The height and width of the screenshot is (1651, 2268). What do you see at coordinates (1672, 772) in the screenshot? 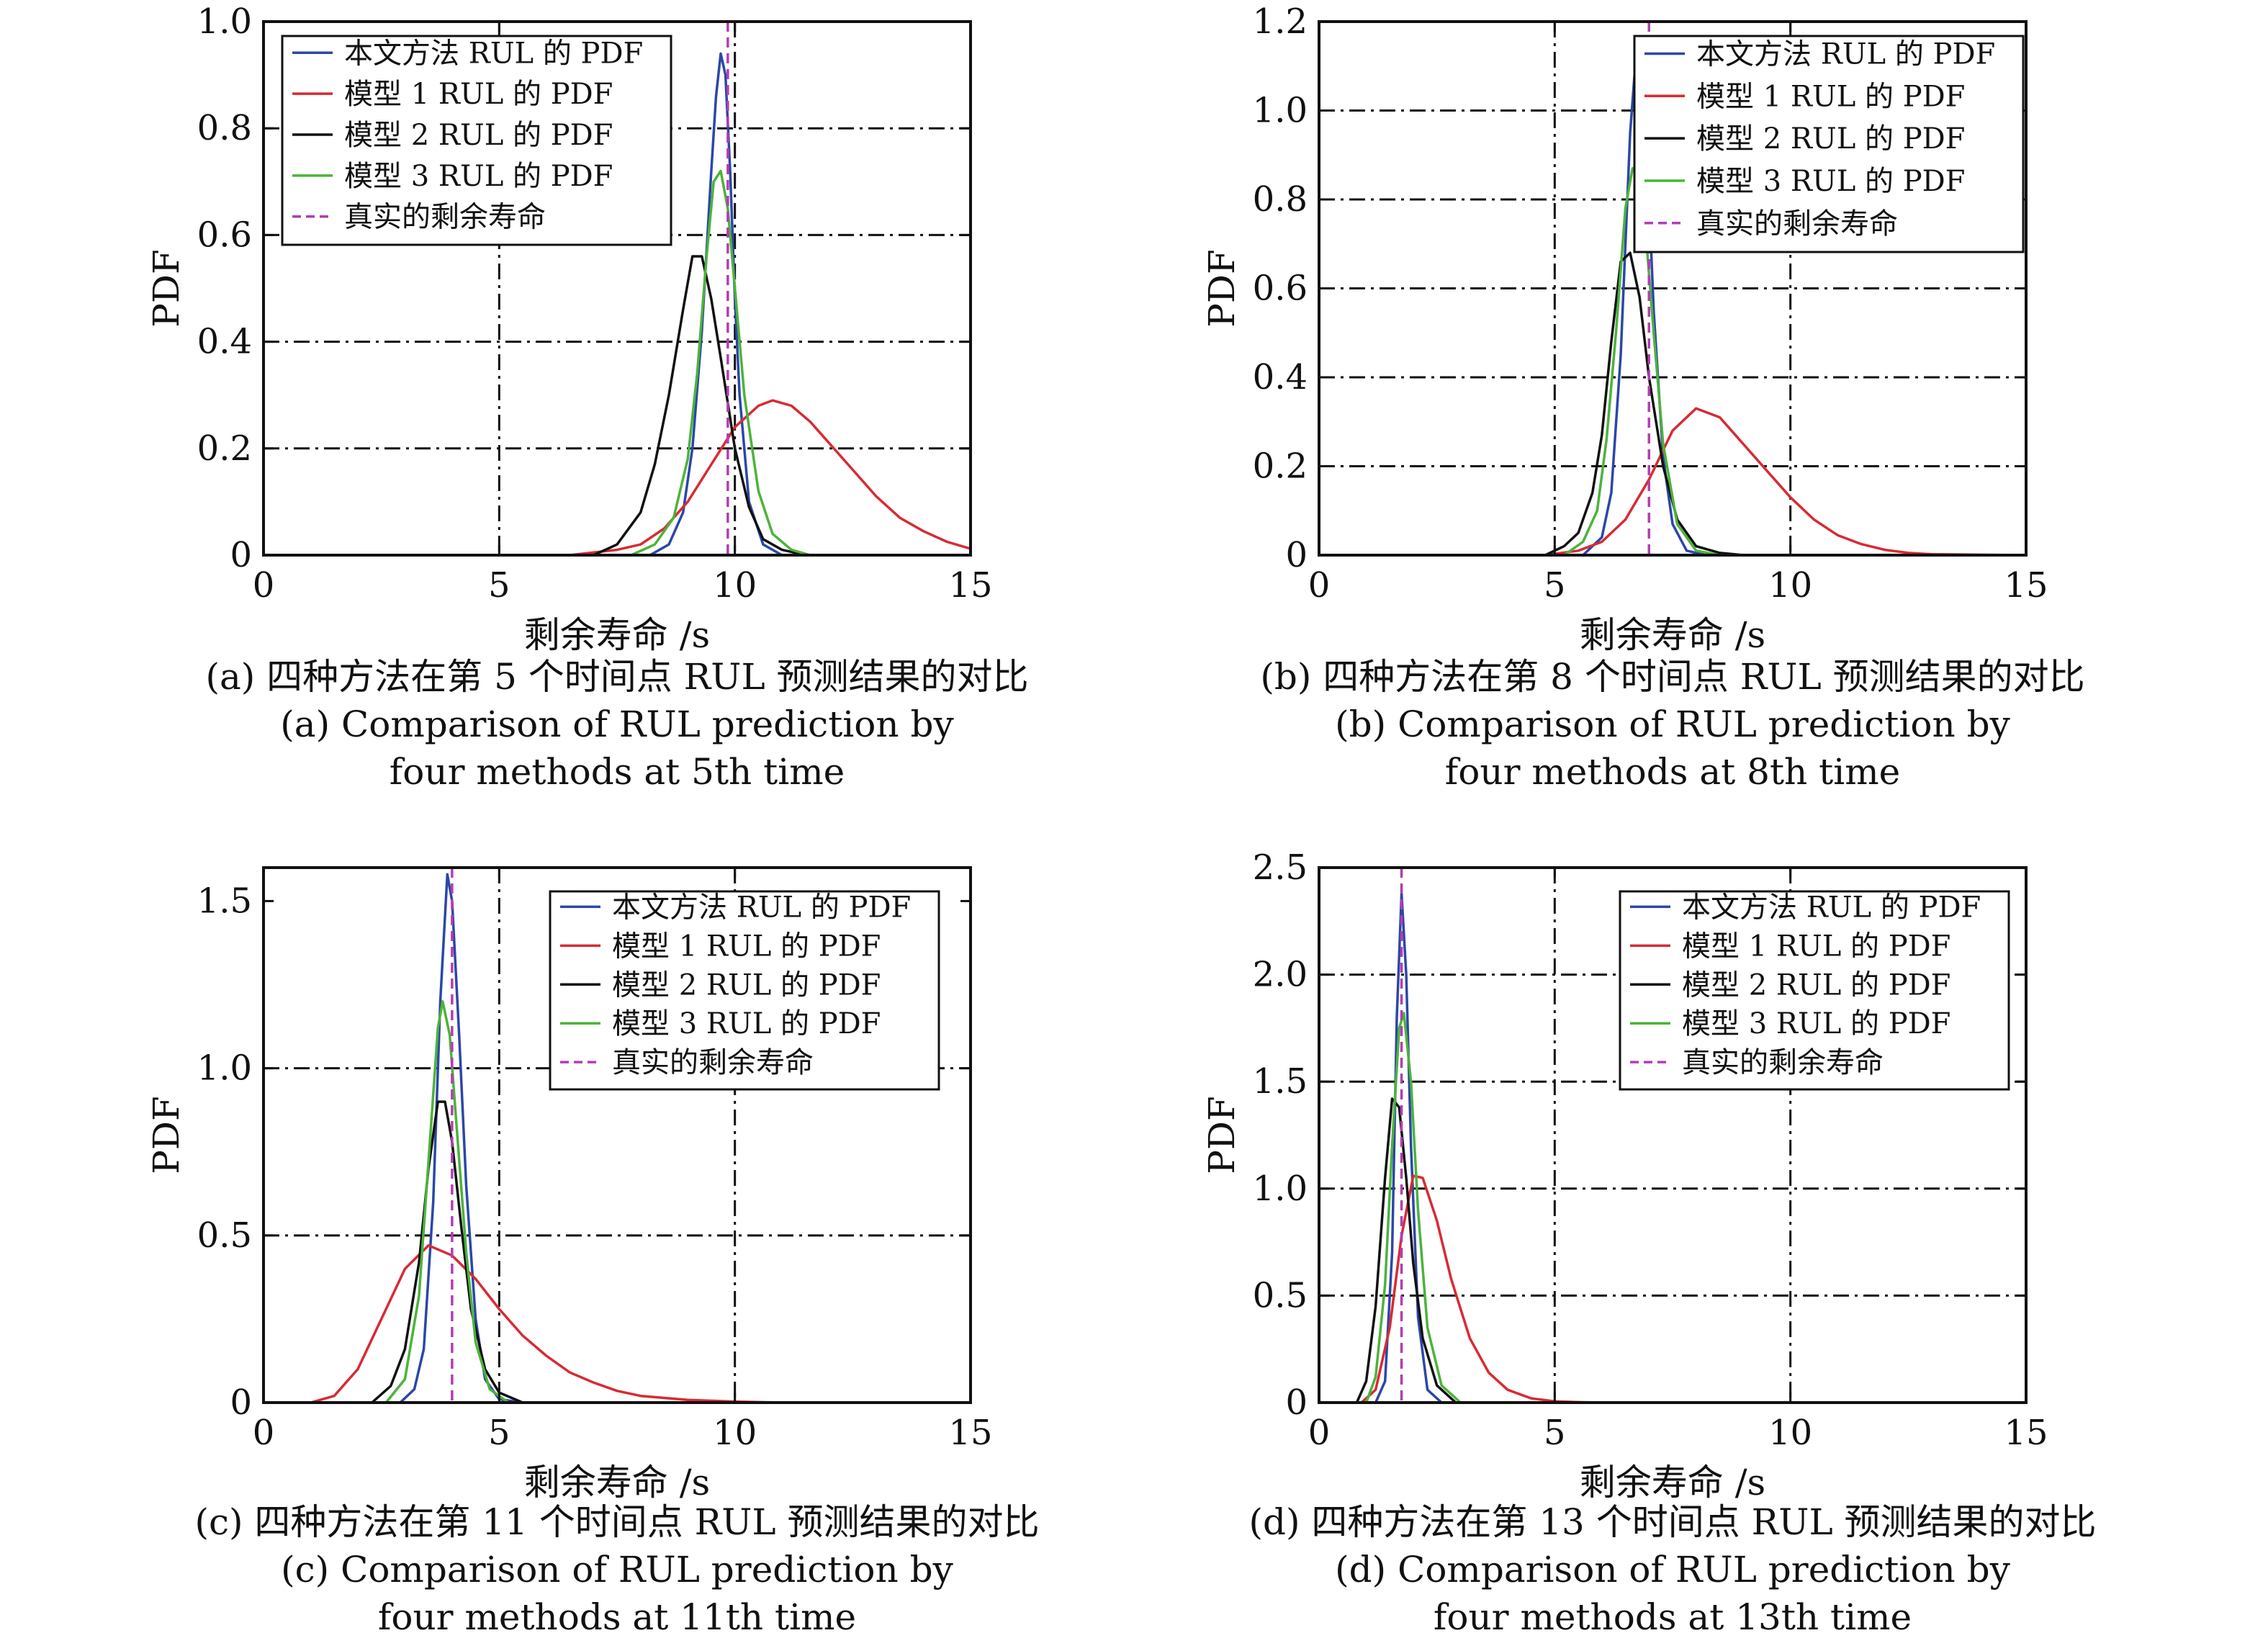
I see `caption-en-line2: four methods at 8th time` at bounding box center [1672, 772].